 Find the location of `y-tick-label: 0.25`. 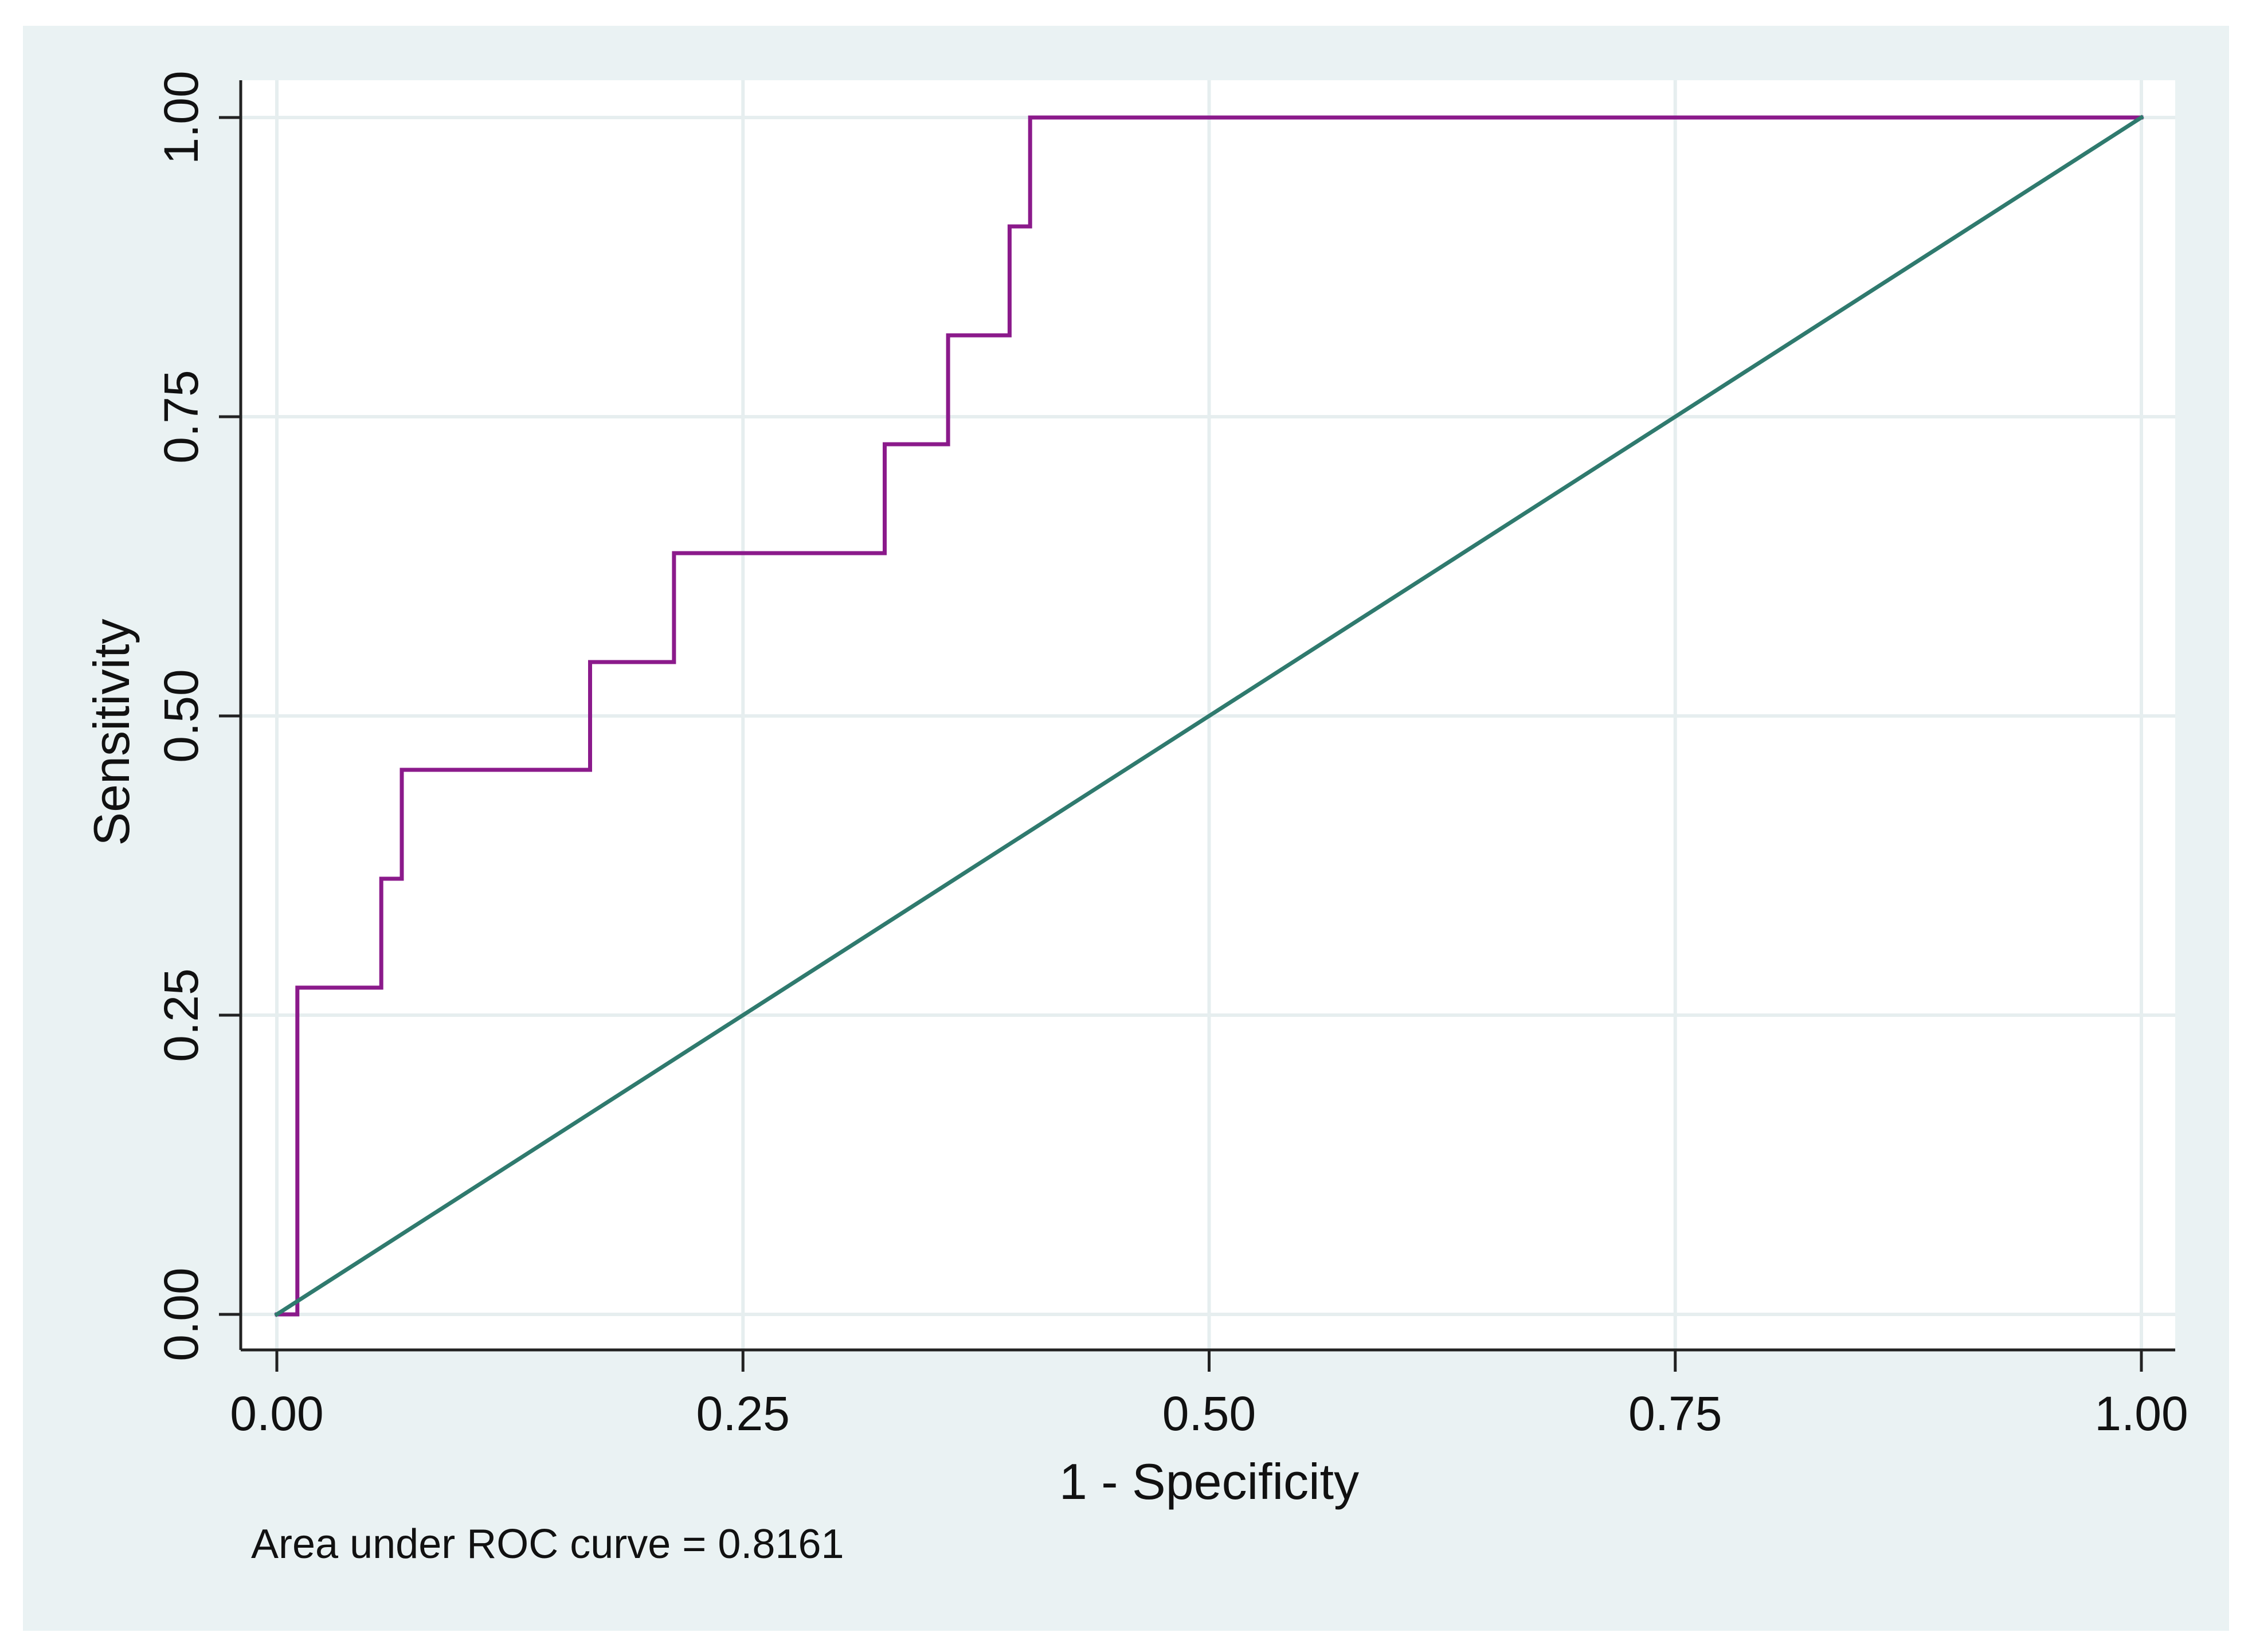

y-tick-label: 0.25 is located at coordinates (181, 1015).